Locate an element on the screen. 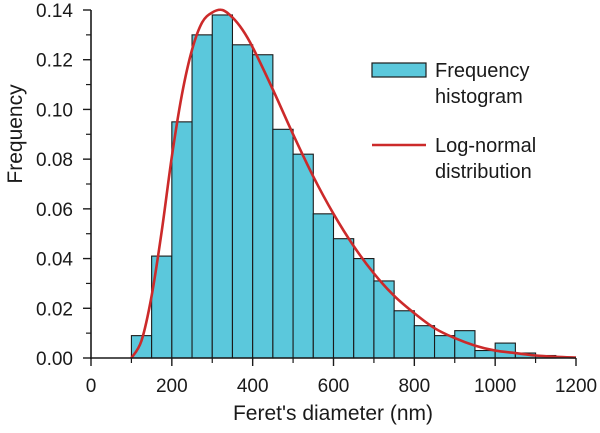  x-tick-label: 800 is located at coordinates (414, 386).